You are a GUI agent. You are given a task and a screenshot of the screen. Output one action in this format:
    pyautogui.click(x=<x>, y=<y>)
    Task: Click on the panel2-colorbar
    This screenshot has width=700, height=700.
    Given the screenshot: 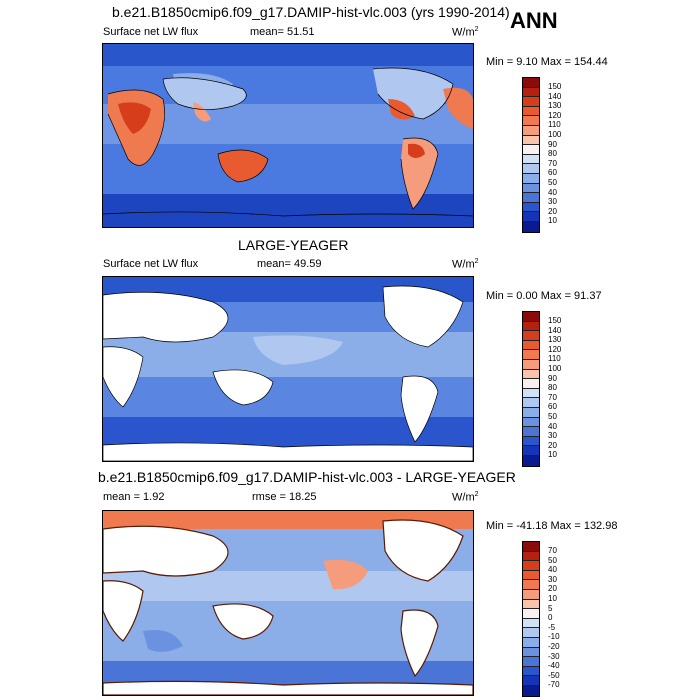 What is the action you would take?
    pyautogui.click(x=531, y=389)
    